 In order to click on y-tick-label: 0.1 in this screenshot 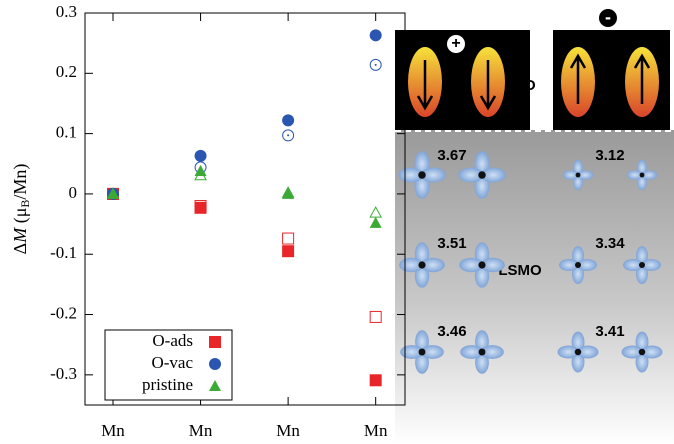, I will do `click(66, 132)`.